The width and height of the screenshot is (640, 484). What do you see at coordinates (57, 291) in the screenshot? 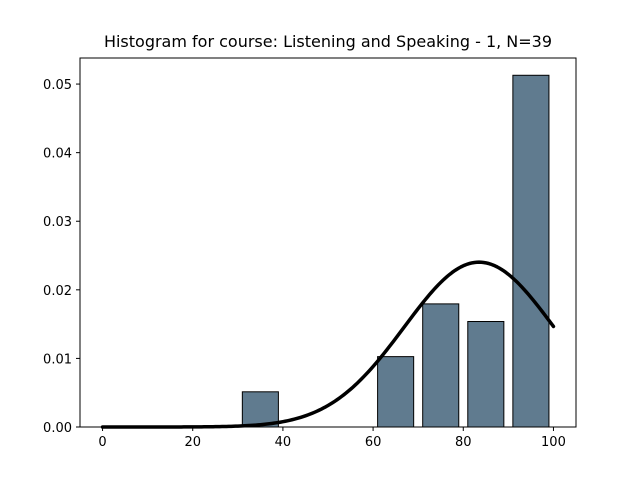
I see `y-tick-label-2: 0.02` at bounding box center [57, 291].